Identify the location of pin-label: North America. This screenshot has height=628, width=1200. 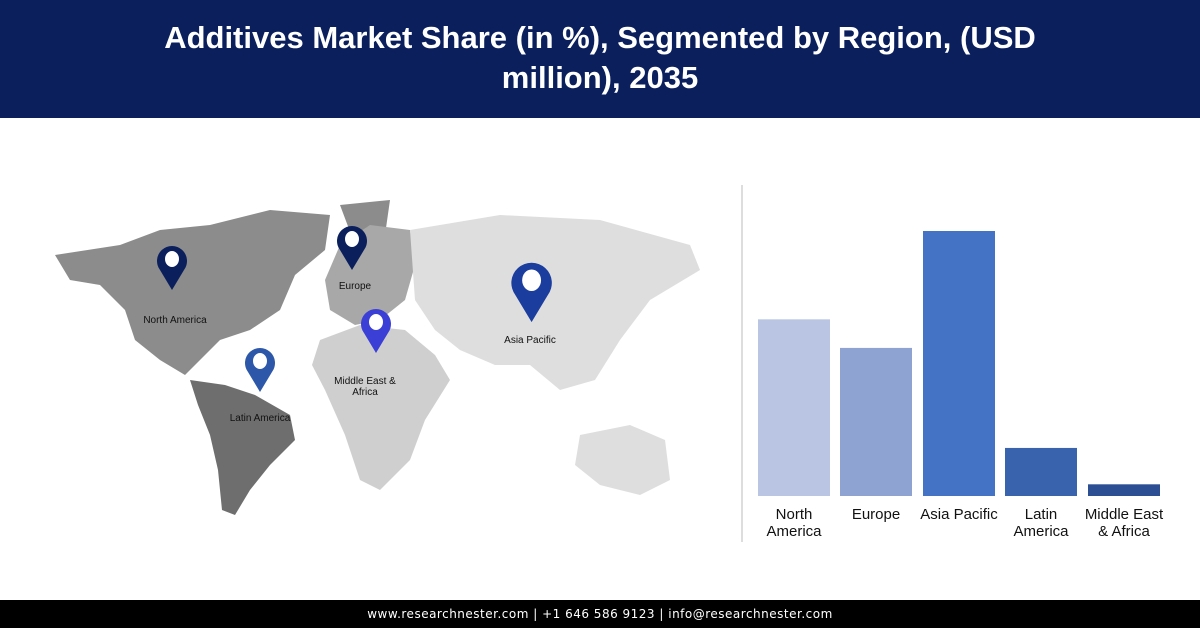
(175, 320).